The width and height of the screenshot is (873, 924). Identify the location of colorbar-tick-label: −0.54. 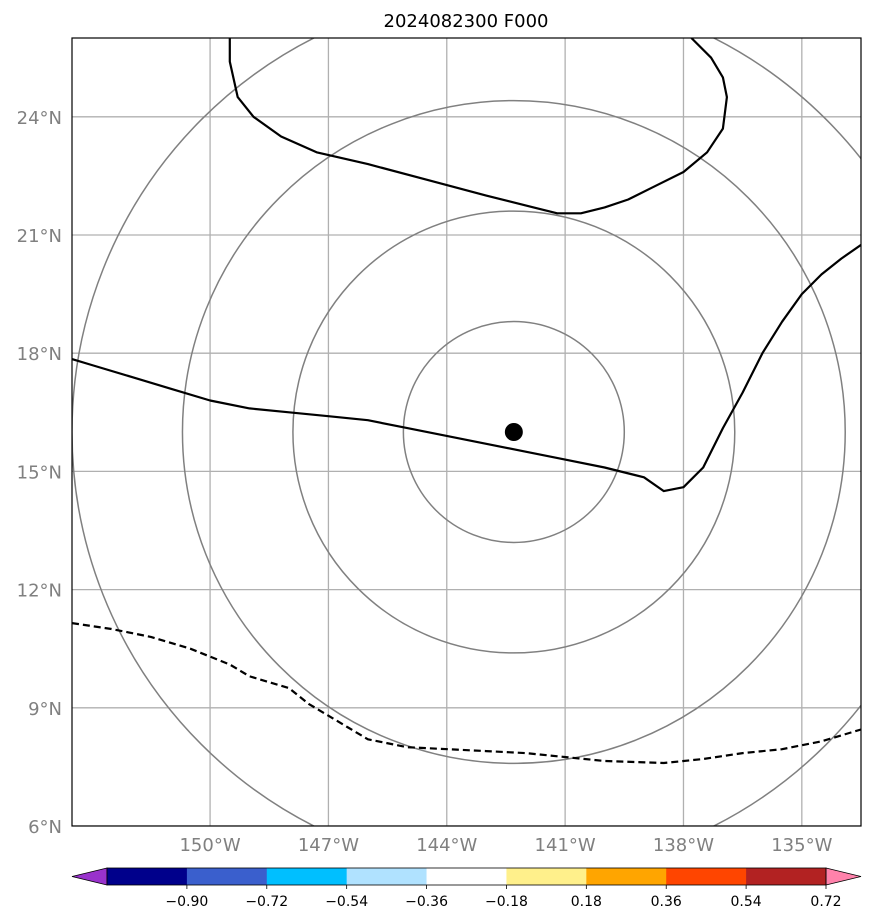
(346, 902).